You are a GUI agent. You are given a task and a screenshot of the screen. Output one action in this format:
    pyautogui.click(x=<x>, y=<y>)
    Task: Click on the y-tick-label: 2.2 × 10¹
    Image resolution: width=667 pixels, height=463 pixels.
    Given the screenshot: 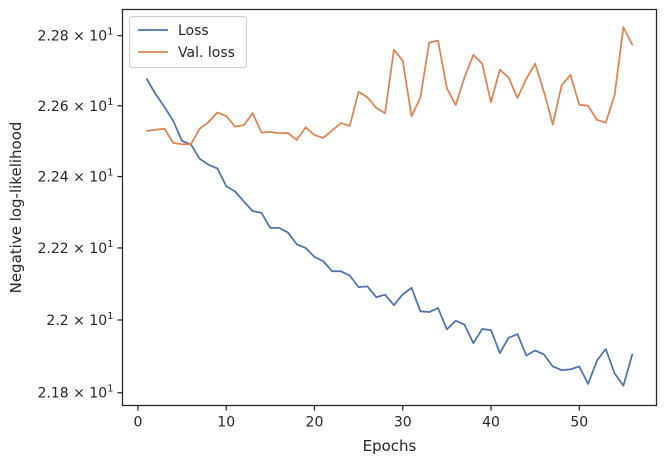 What is the action you would take?
    pyautogui.click(x=79, y=320)
    